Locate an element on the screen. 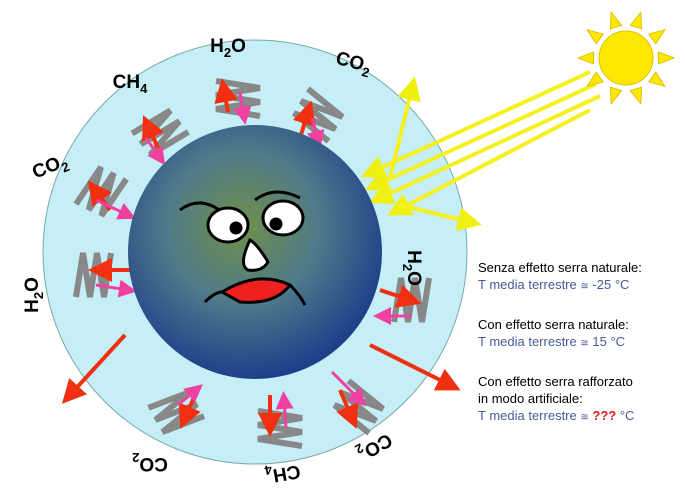  note-temperature: T media terrestre ≅ 15 °C is located at coordinates (551, 341).